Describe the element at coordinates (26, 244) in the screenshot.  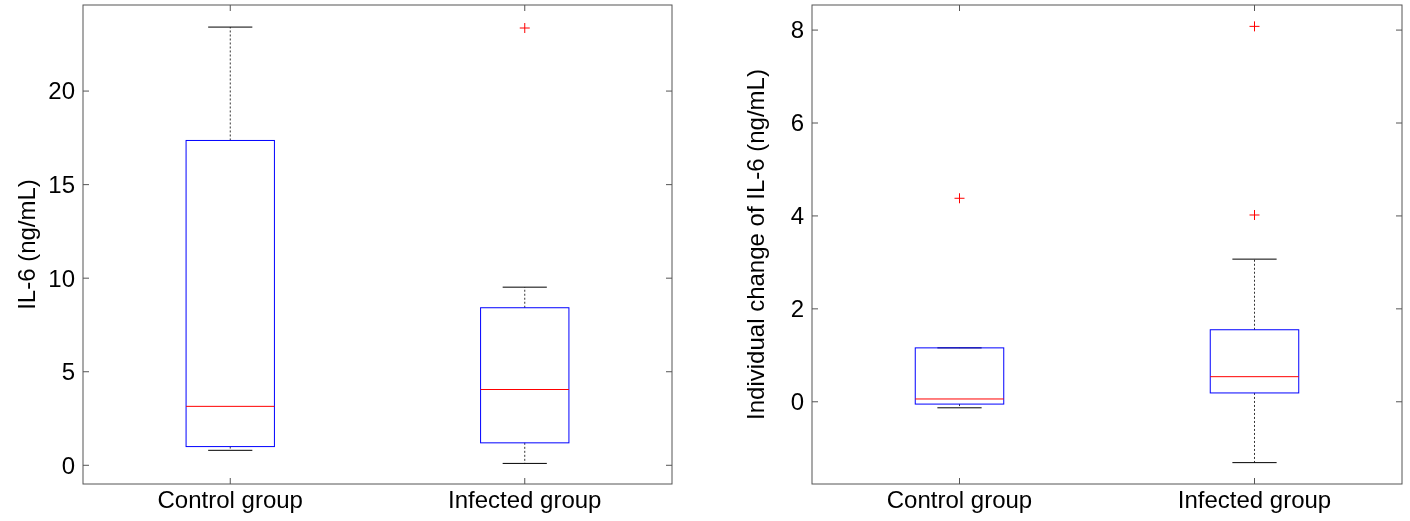
I see `y-axis-title: IL-6 (ng/mL)` at that location.